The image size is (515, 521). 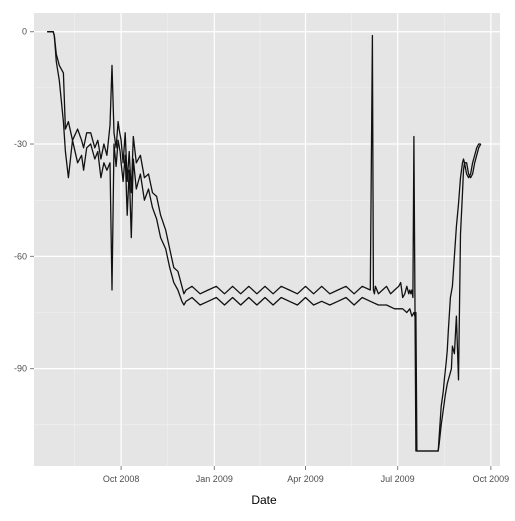 What do you see at coordinates (20, 144) in the screenshot?
I see `y-tick-label-1: -30` at bounding box center [20, 144].